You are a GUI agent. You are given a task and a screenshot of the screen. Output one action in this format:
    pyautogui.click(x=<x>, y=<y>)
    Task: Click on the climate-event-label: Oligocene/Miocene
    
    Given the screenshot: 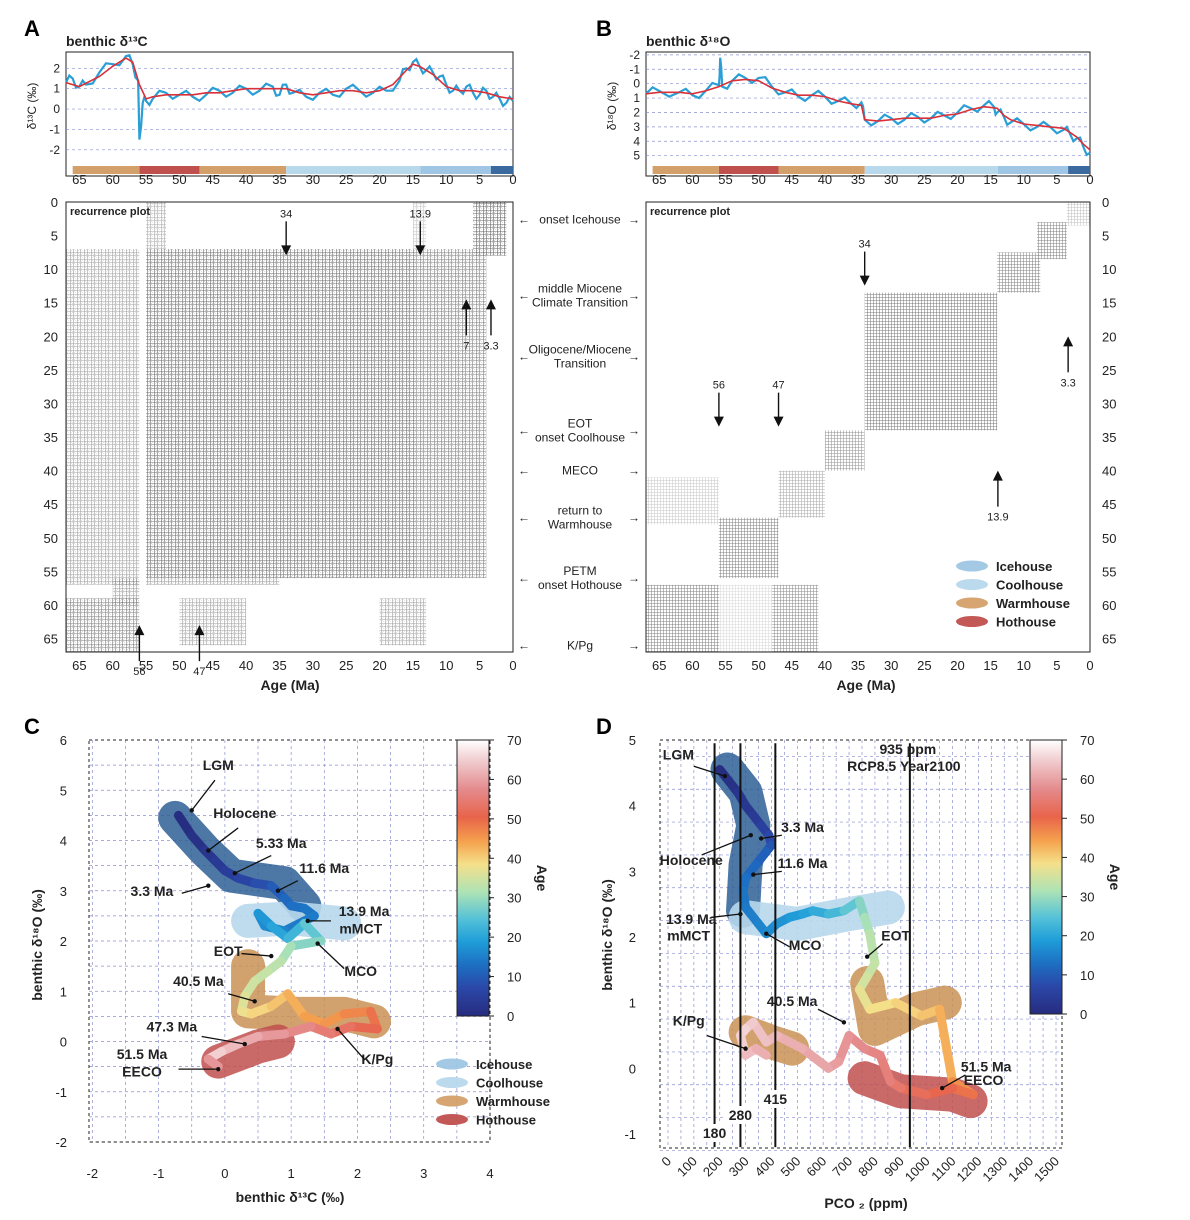 What is the action you would take?
    pyautogui.click(x=580, y=349)
    